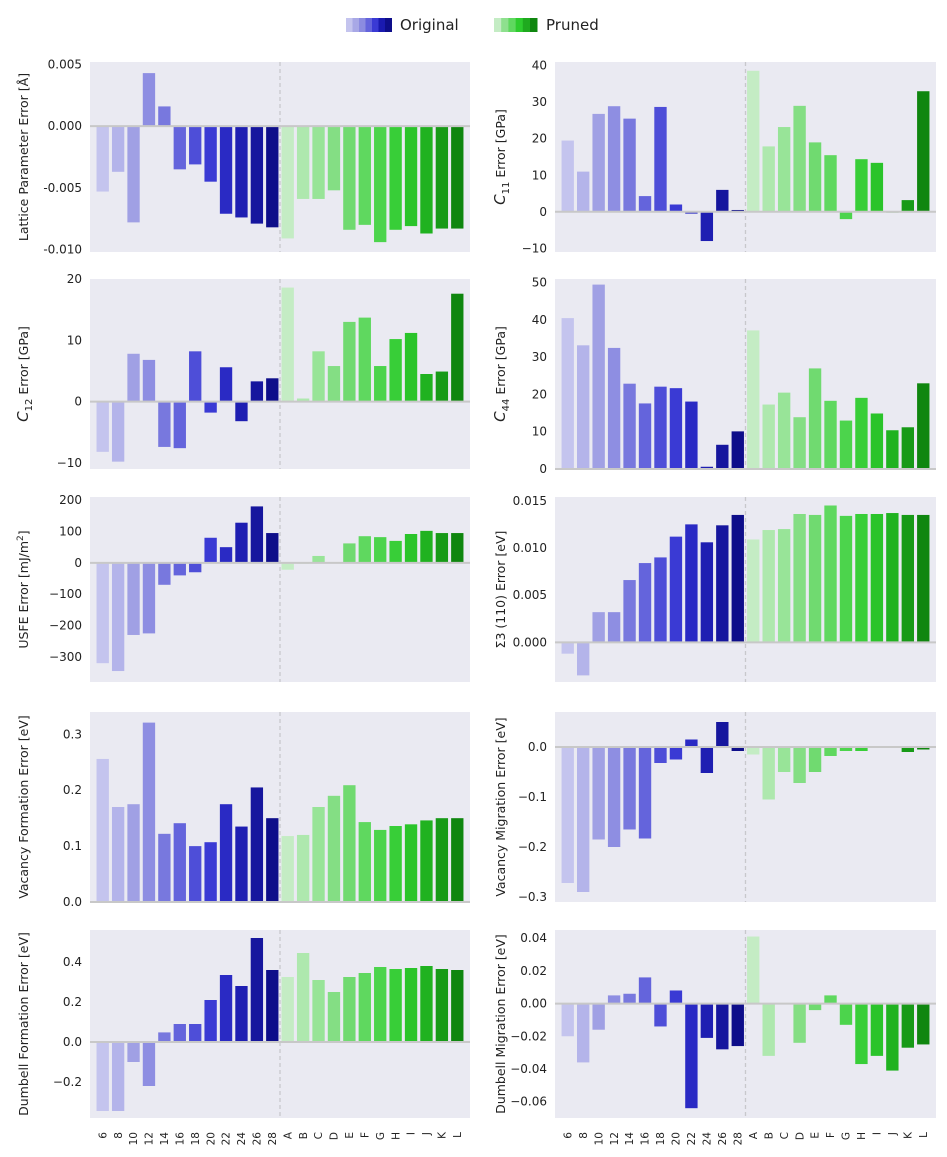 The image size is (947, 1157). I want to click on y-tick-label: 50, so click(539, 283).